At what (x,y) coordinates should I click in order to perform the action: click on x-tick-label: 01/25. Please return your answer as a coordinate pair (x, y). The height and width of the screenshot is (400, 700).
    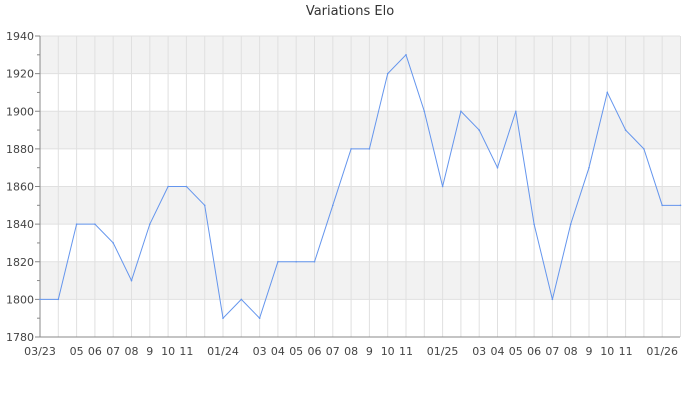
    Looking at the image, I should click on (443, 351).